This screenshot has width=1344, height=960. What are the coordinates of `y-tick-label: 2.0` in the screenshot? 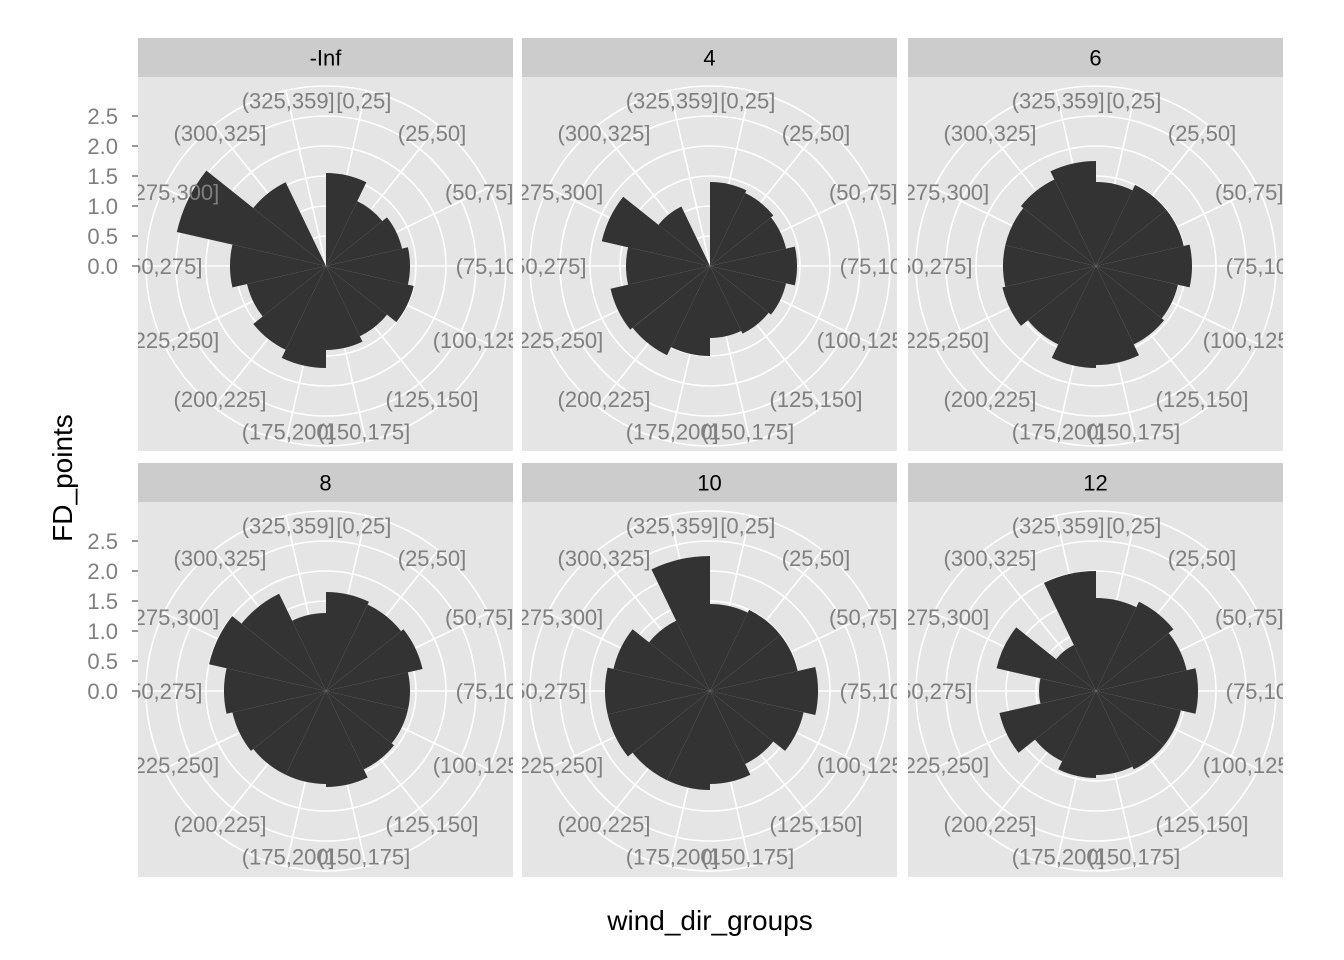 It's located at (102, 571).